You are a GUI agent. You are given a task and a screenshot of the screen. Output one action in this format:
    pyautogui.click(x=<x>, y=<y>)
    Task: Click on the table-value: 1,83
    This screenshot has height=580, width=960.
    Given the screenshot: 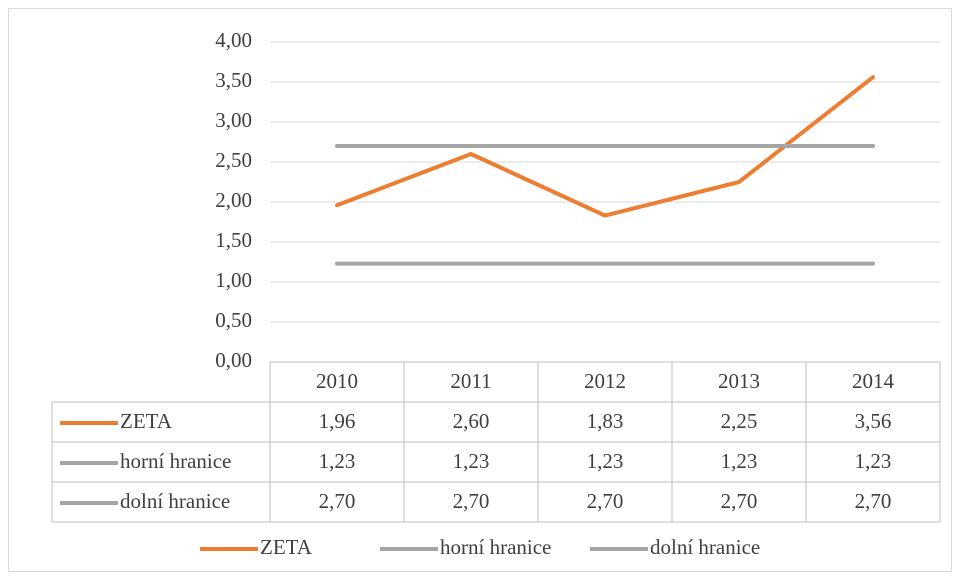 What is the action you would take?
    pyautogui.click(x=605, y=421)
    